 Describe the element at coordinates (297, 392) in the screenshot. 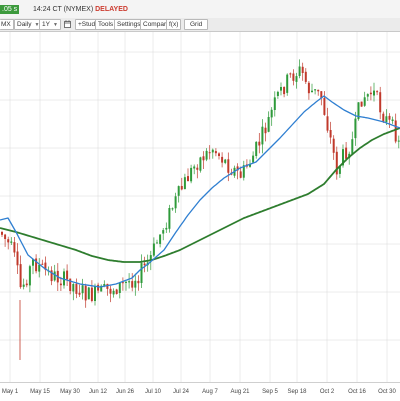

I see `x-tick-label: Sep 18` at that location.